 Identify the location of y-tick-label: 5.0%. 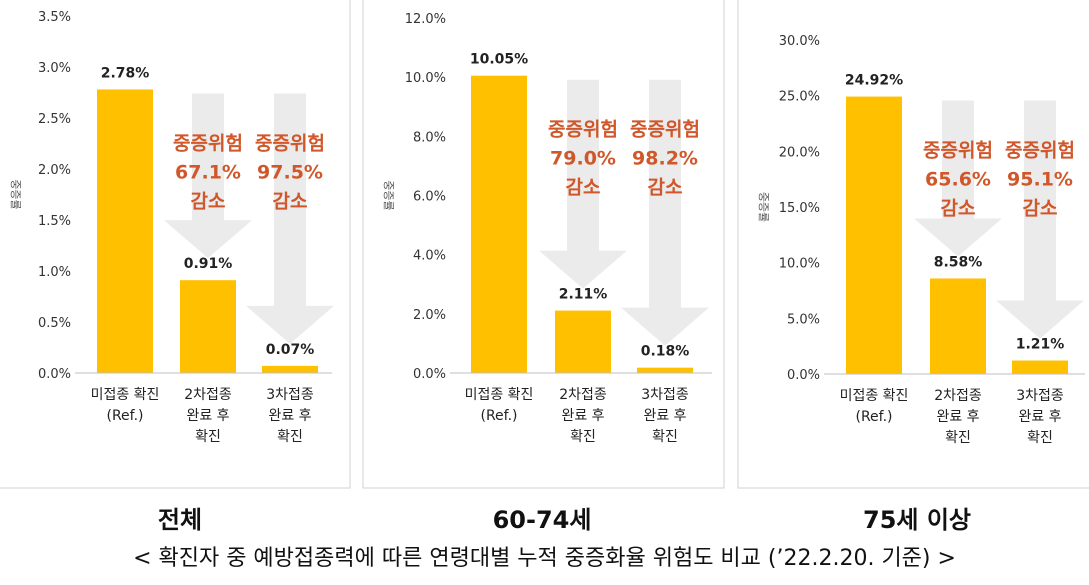
(803, 319).